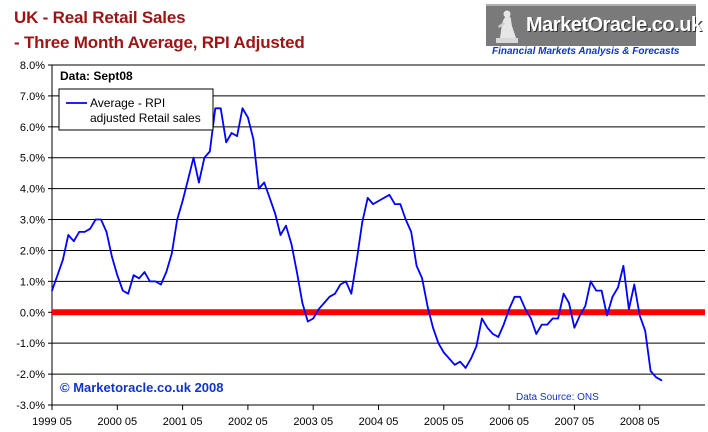 This screenshot has width=708, height=432. What do you see at coordinates (32, 221) in the screenshot?
I see `y-tick-label: 3.0%` at bounding box center [32, 221].